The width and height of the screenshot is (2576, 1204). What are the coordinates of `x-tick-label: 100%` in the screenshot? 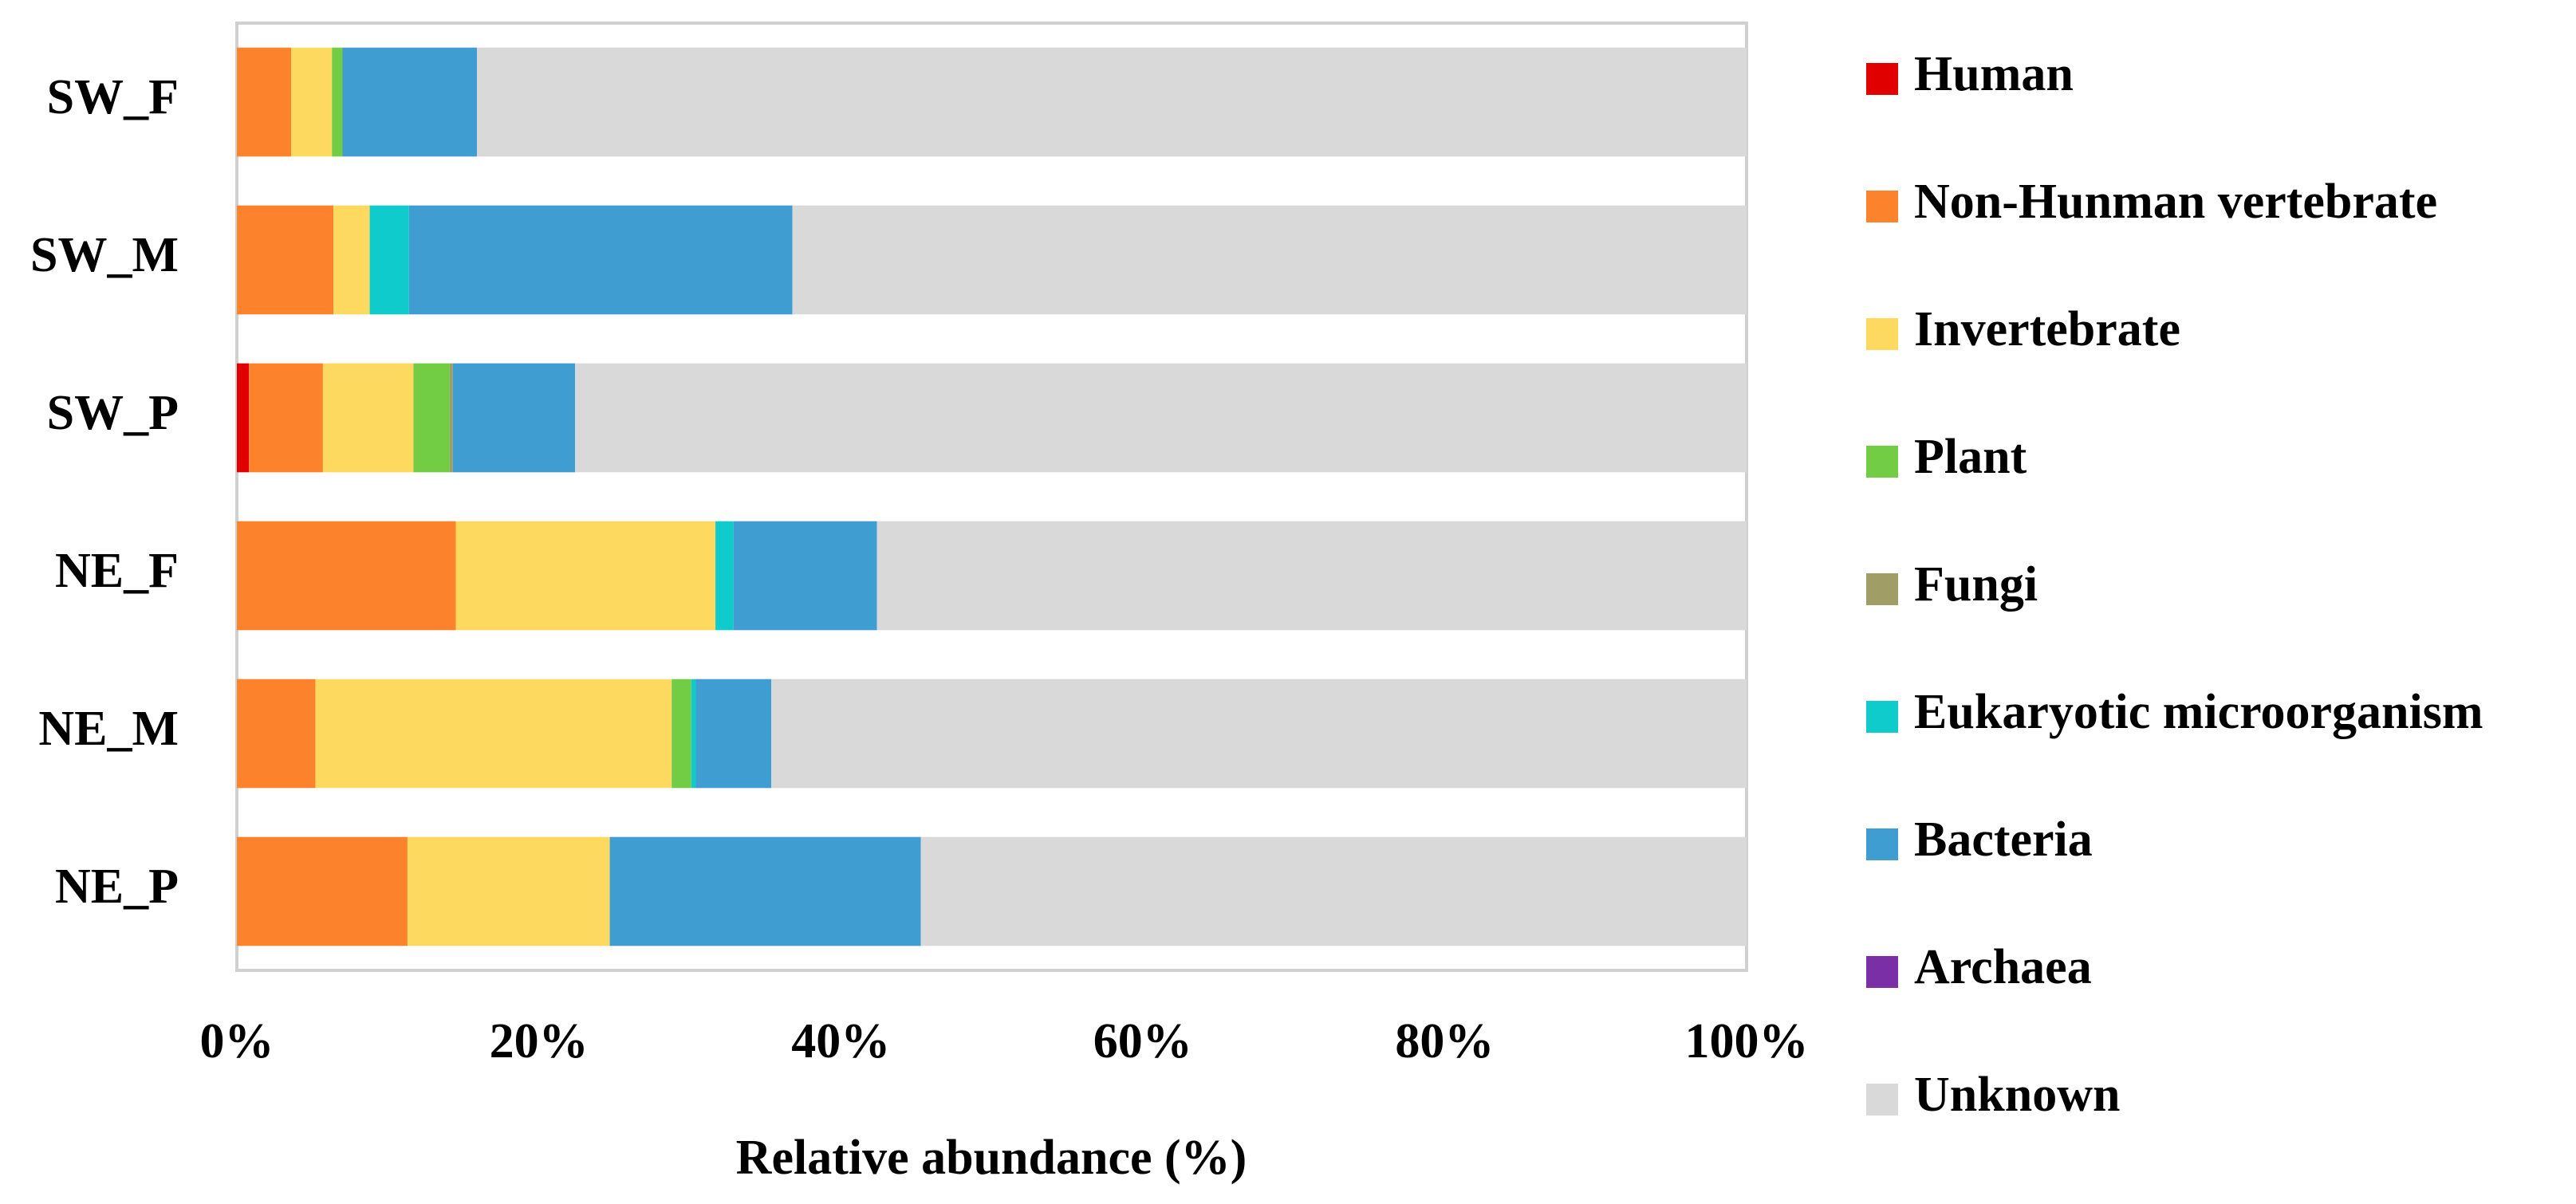 It's located at (1747, 1041).